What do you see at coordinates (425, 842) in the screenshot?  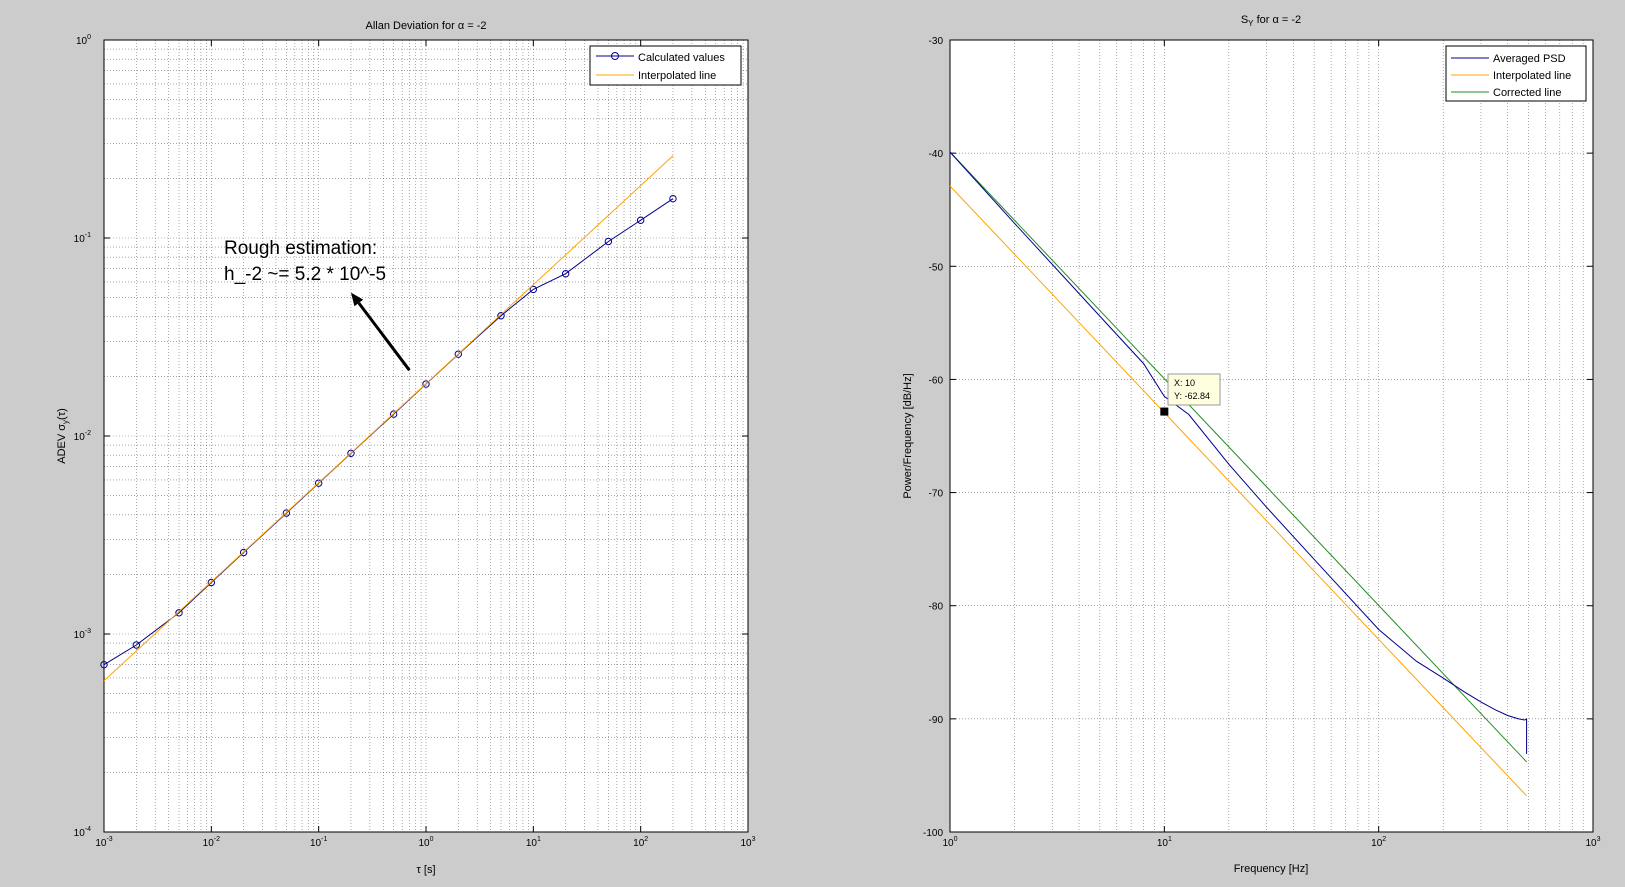 I see `adev-x-tick-label: 10⁰` at bounding box center [425, 842].